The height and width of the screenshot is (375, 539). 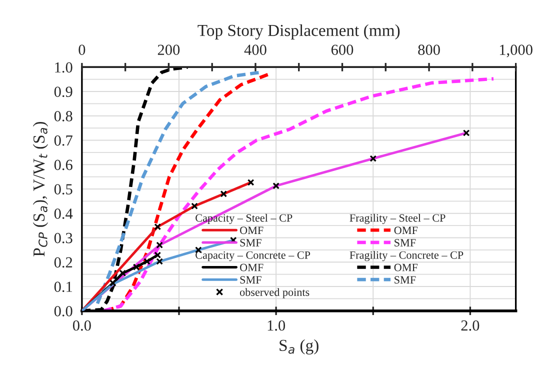 I want to click on y-tick-label: 0.9, so click(x=63, y=92).